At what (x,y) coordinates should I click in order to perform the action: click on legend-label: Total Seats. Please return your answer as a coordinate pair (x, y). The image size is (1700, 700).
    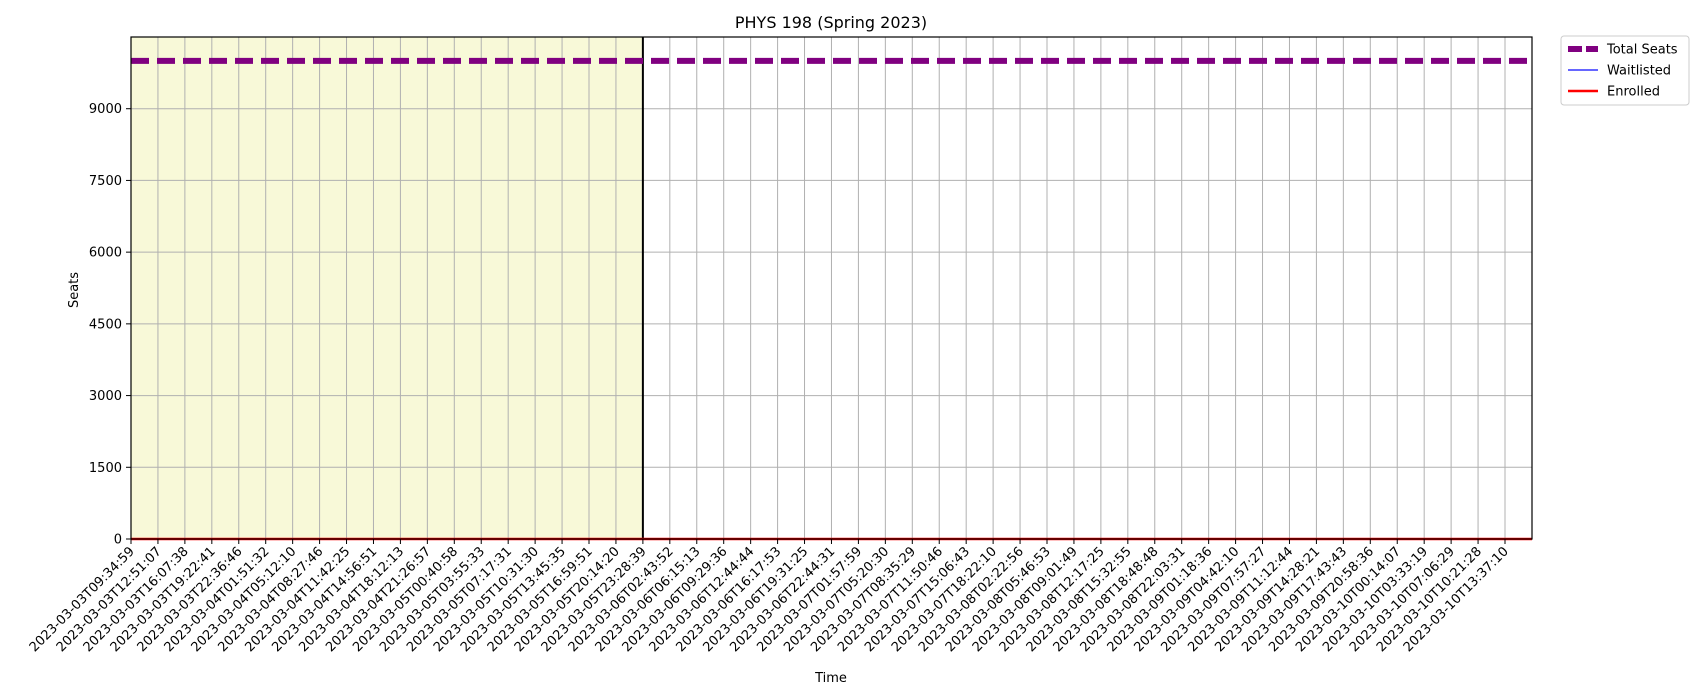
    Looking at the image, I should click on (1642, 50).